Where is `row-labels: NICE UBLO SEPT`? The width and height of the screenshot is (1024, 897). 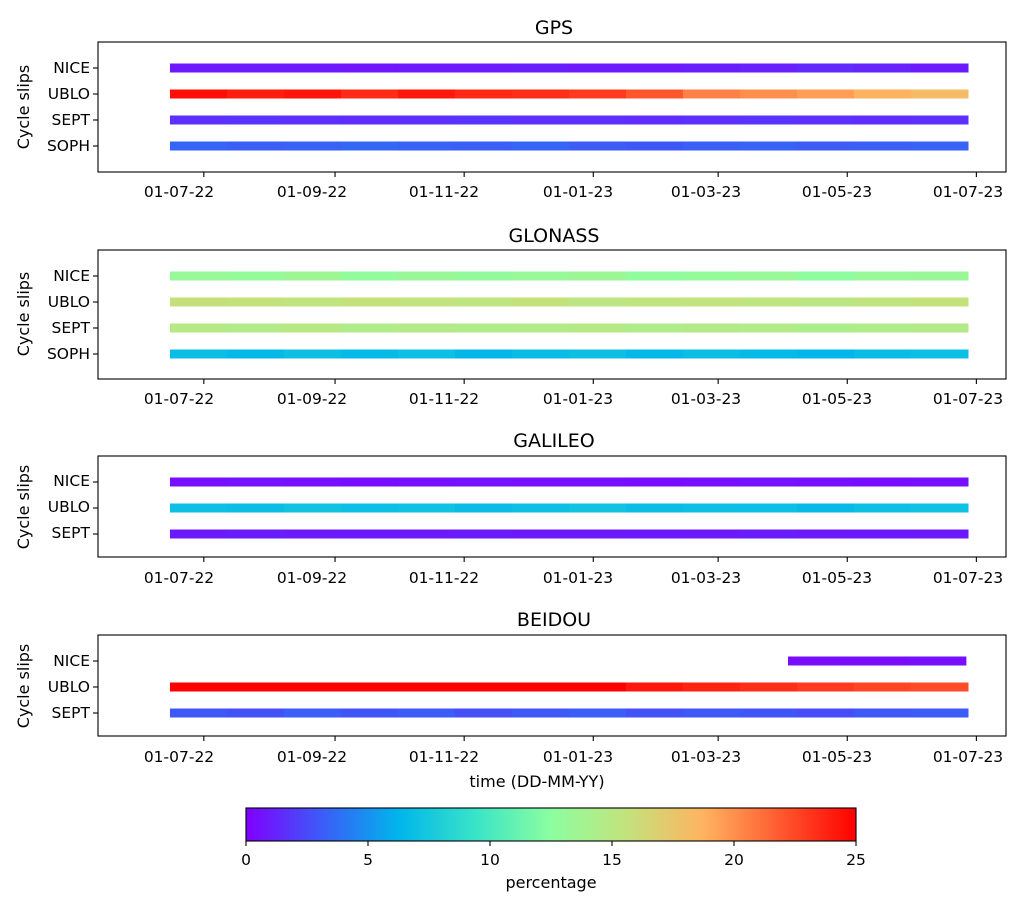
row-labels: NICE UBLO SEPT is located at coordinates (69, 507).